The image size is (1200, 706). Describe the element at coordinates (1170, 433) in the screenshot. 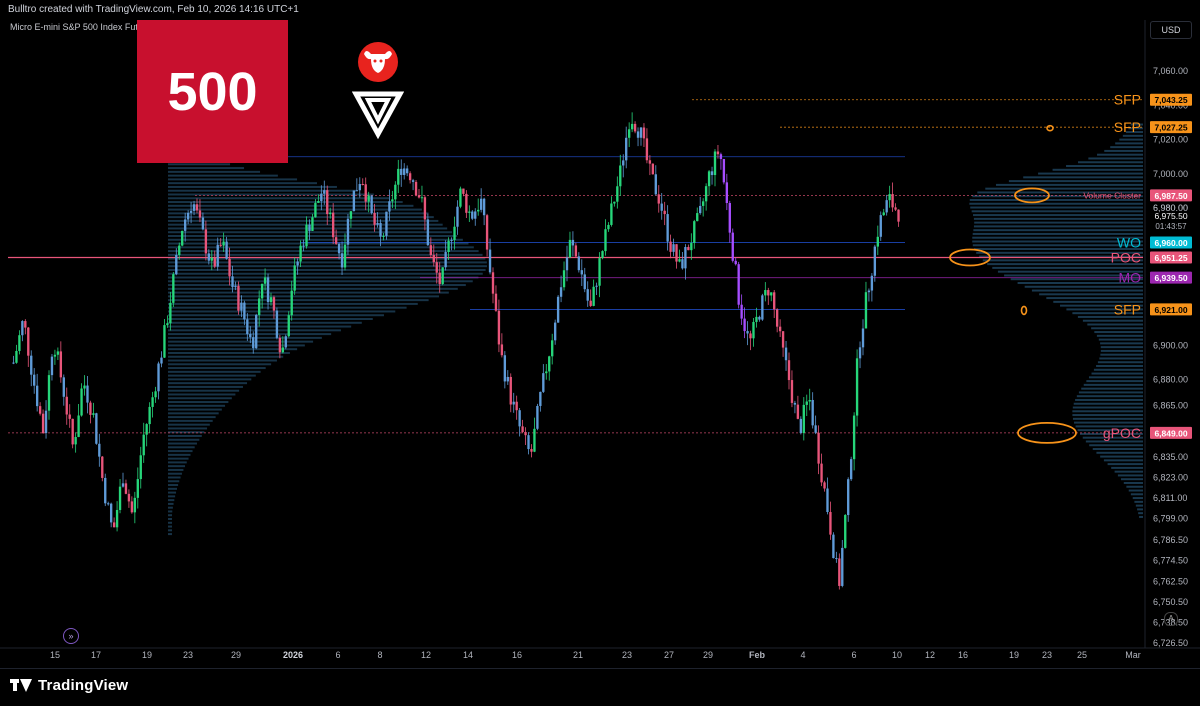

I see `price-badge-text: 6,849.00` at that location.